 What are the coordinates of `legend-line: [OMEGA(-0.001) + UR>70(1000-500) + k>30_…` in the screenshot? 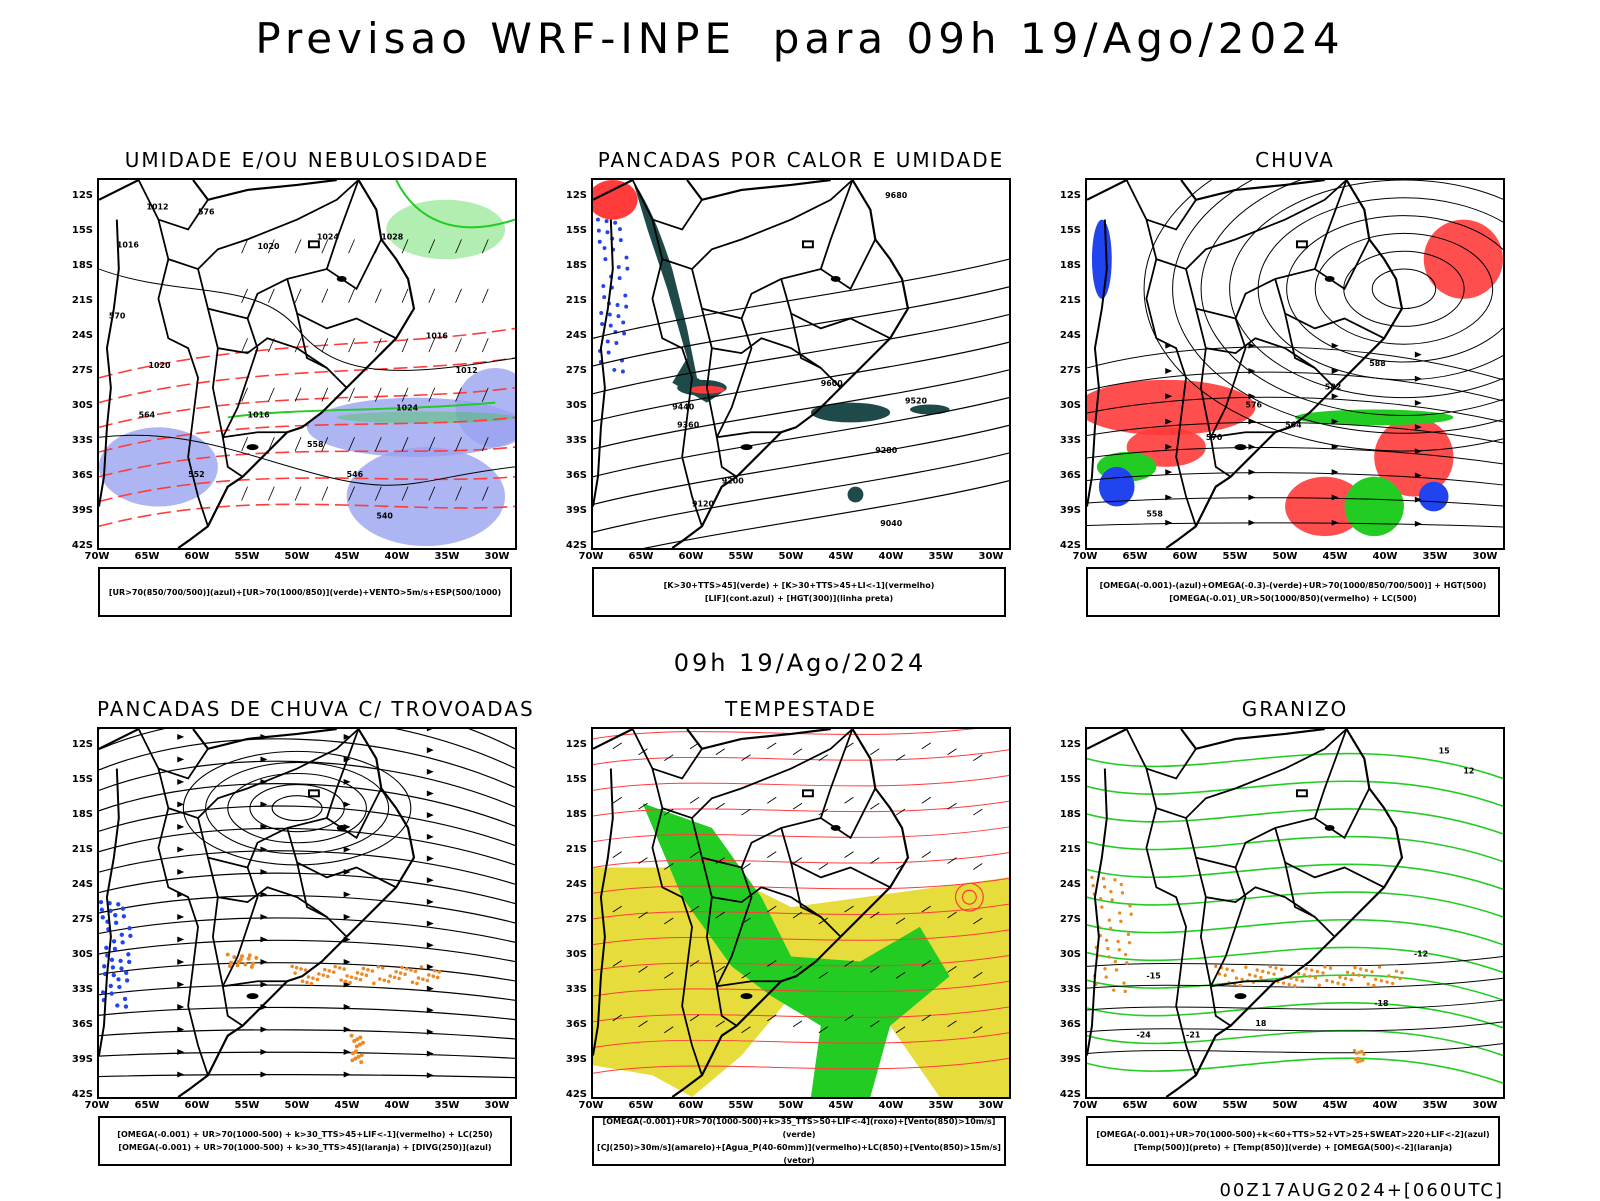 It's located at (305, 1147).